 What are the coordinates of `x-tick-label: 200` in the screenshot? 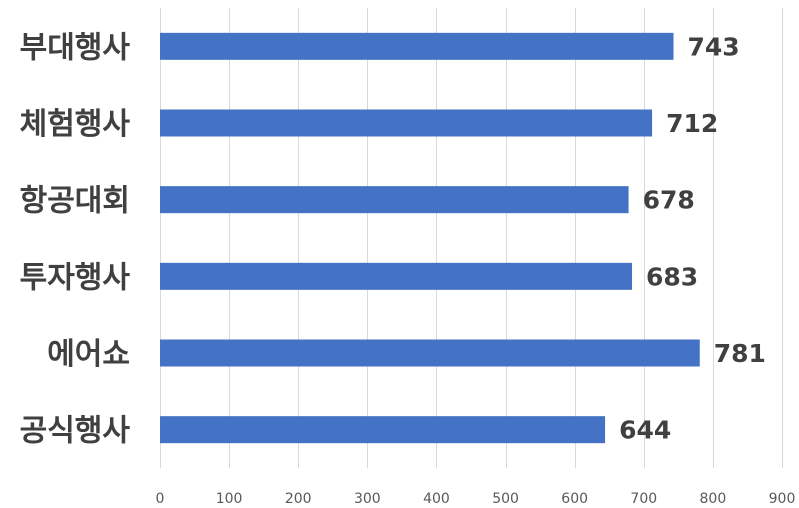 It's located at (298, 499).